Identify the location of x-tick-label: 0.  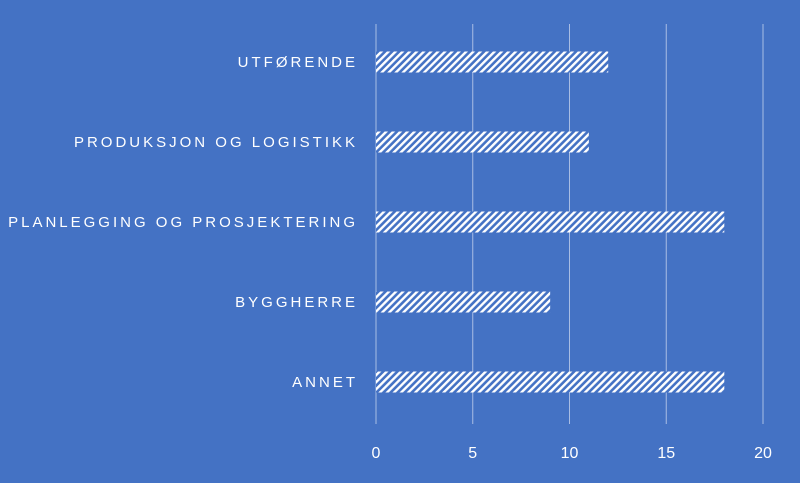
(376, 453).